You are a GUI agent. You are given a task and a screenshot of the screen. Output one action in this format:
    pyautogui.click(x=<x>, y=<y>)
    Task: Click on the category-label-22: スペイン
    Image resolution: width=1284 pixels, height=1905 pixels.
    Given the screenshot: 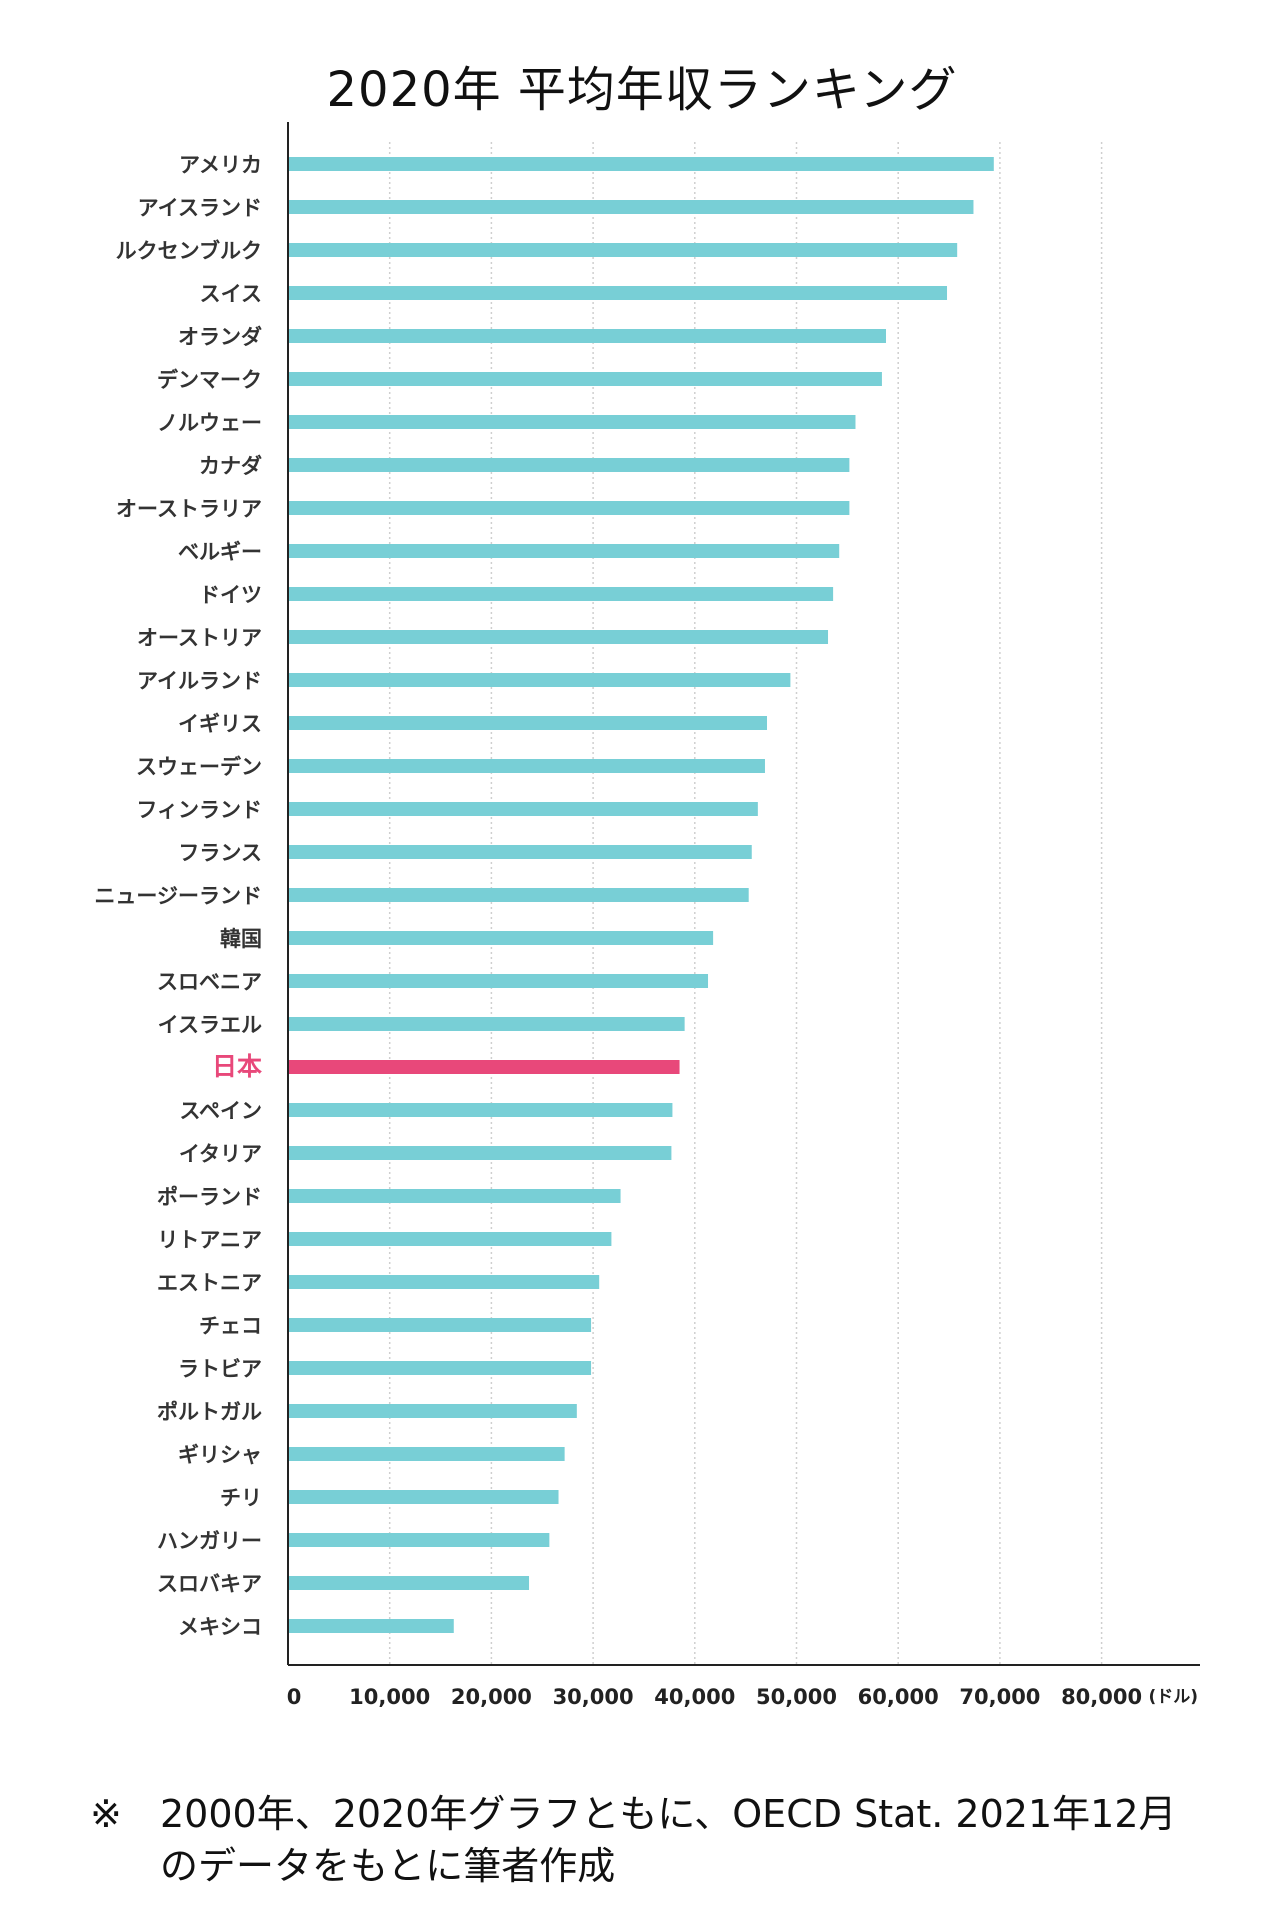 What is the action you would take?
    pyautogui.click(x=220, y=1111)
    